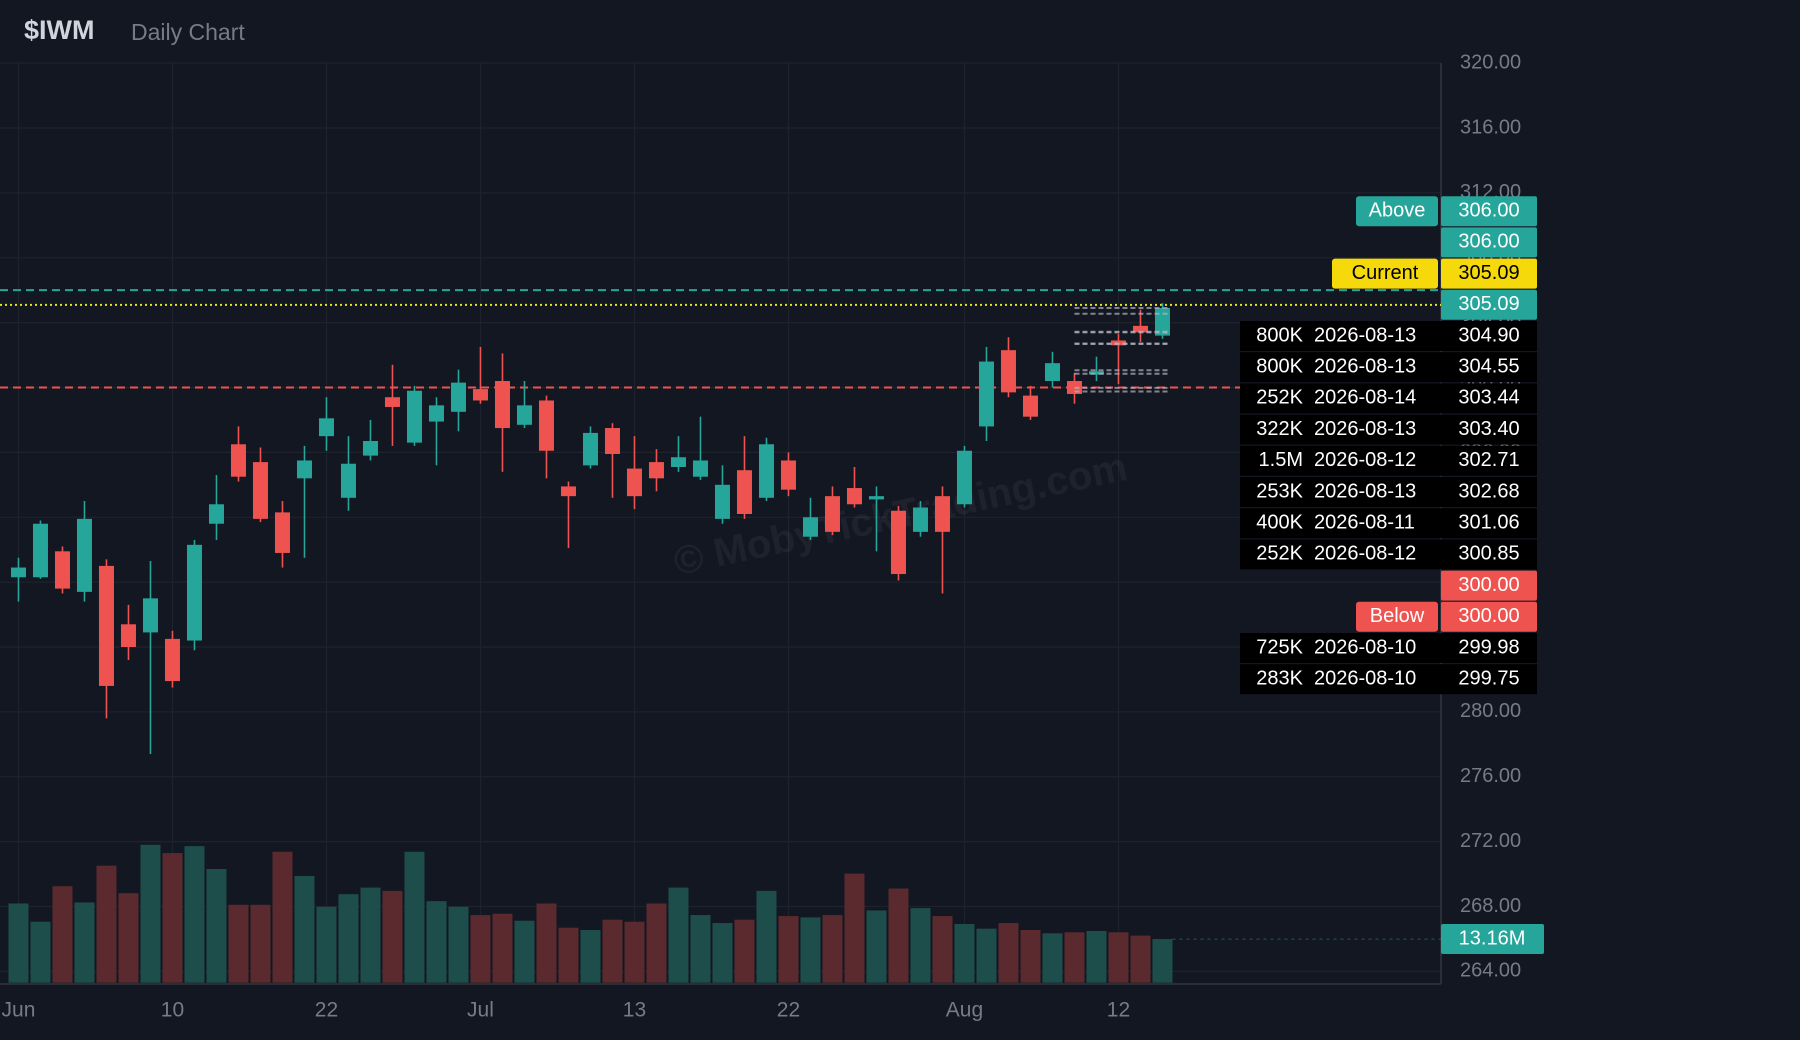  Describe the element at coordinates (1279, 429) in the screenshot. I see `order-size: 322K` at that location.